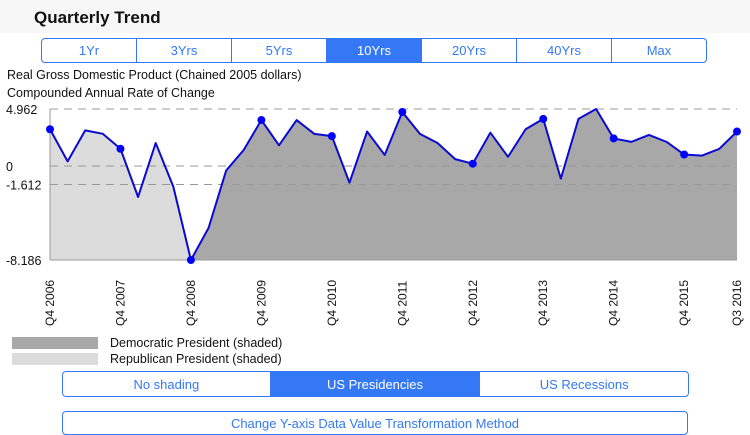 The width and height of the screenshot is (750, 435). Describe the element at coordinates (21, 110) in the screenshot. I see `y-tick-label: 4.962` at that location.